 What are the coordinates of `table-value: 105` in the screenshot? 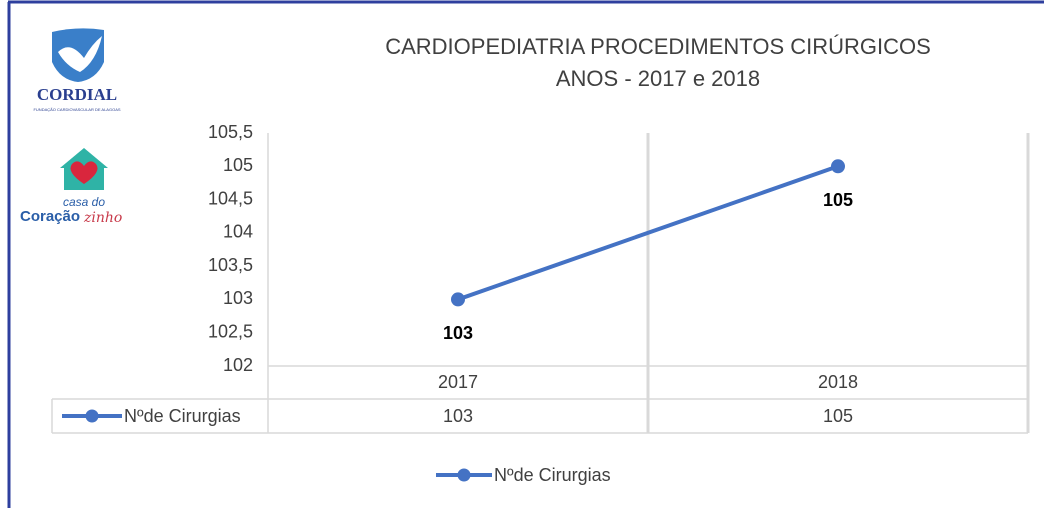 It's located at (838, 416).